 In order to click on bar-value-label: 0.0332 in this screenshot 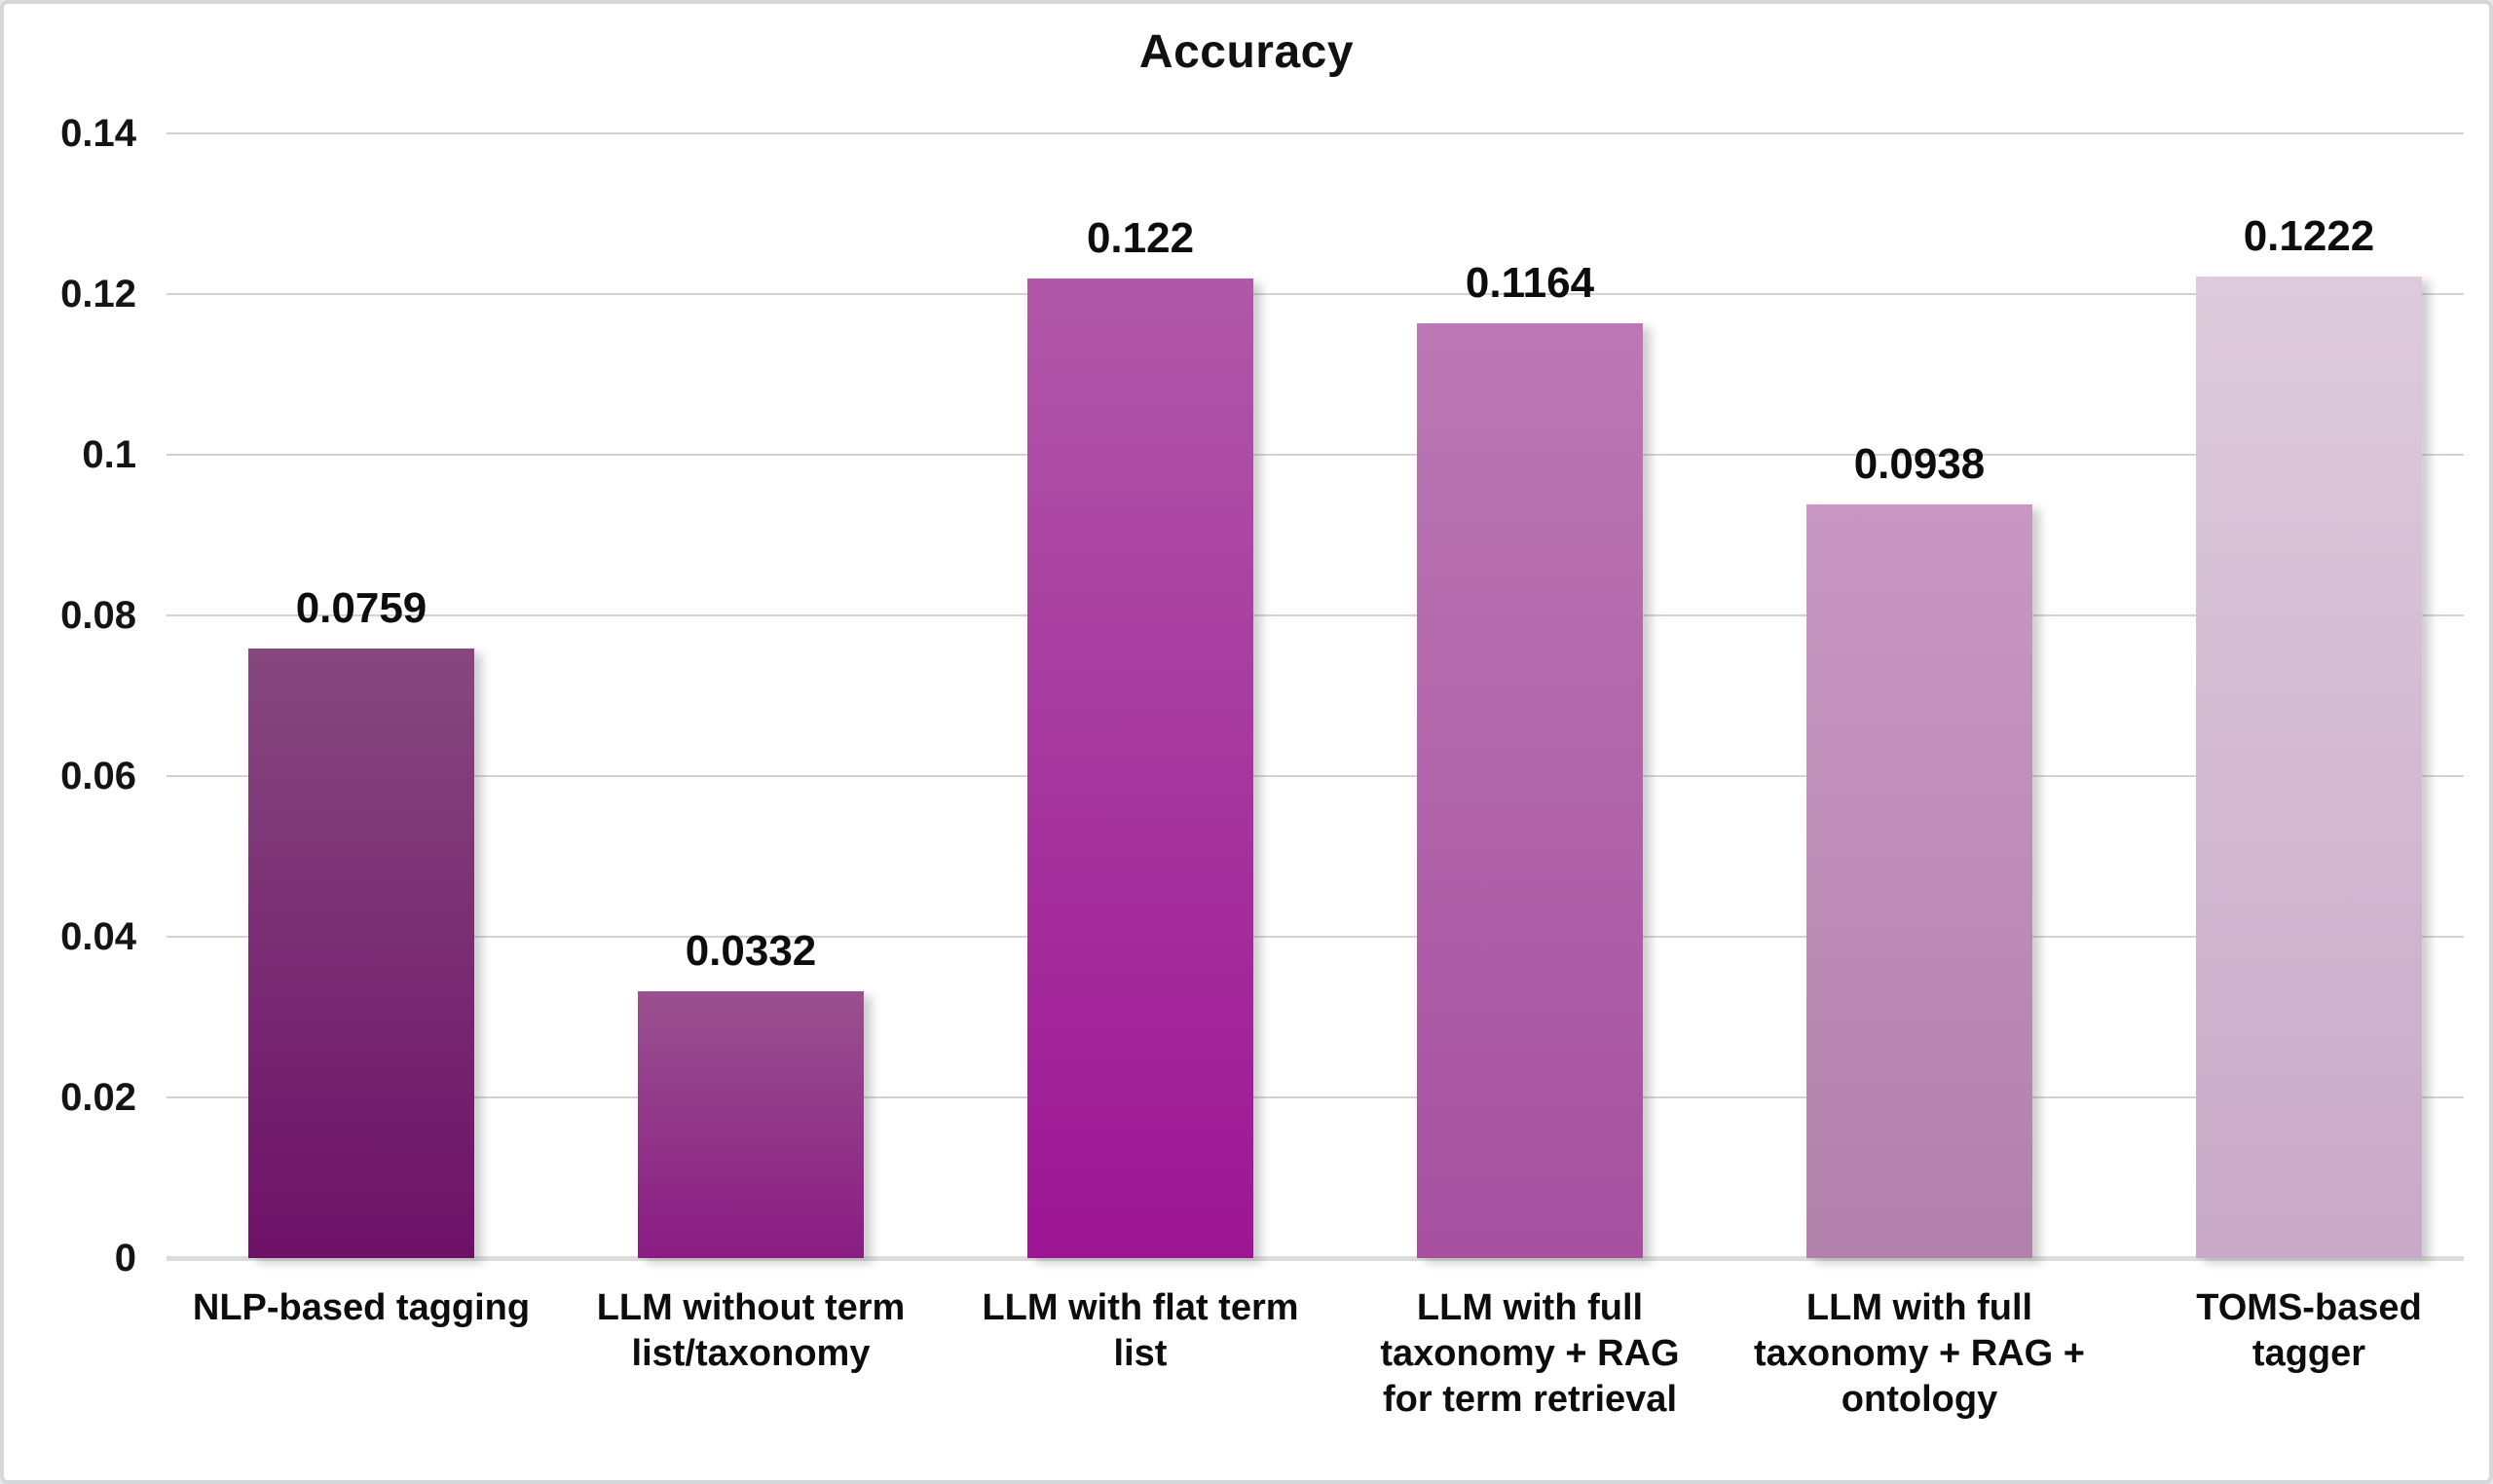, I will do `click(751, 951)`.